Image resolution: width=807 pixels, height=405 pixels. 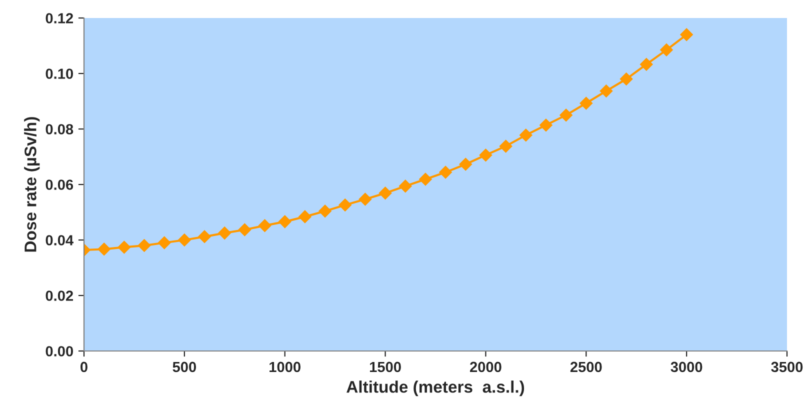 I want to click on x-tick-label: 1500, so click(x=385, y=367).